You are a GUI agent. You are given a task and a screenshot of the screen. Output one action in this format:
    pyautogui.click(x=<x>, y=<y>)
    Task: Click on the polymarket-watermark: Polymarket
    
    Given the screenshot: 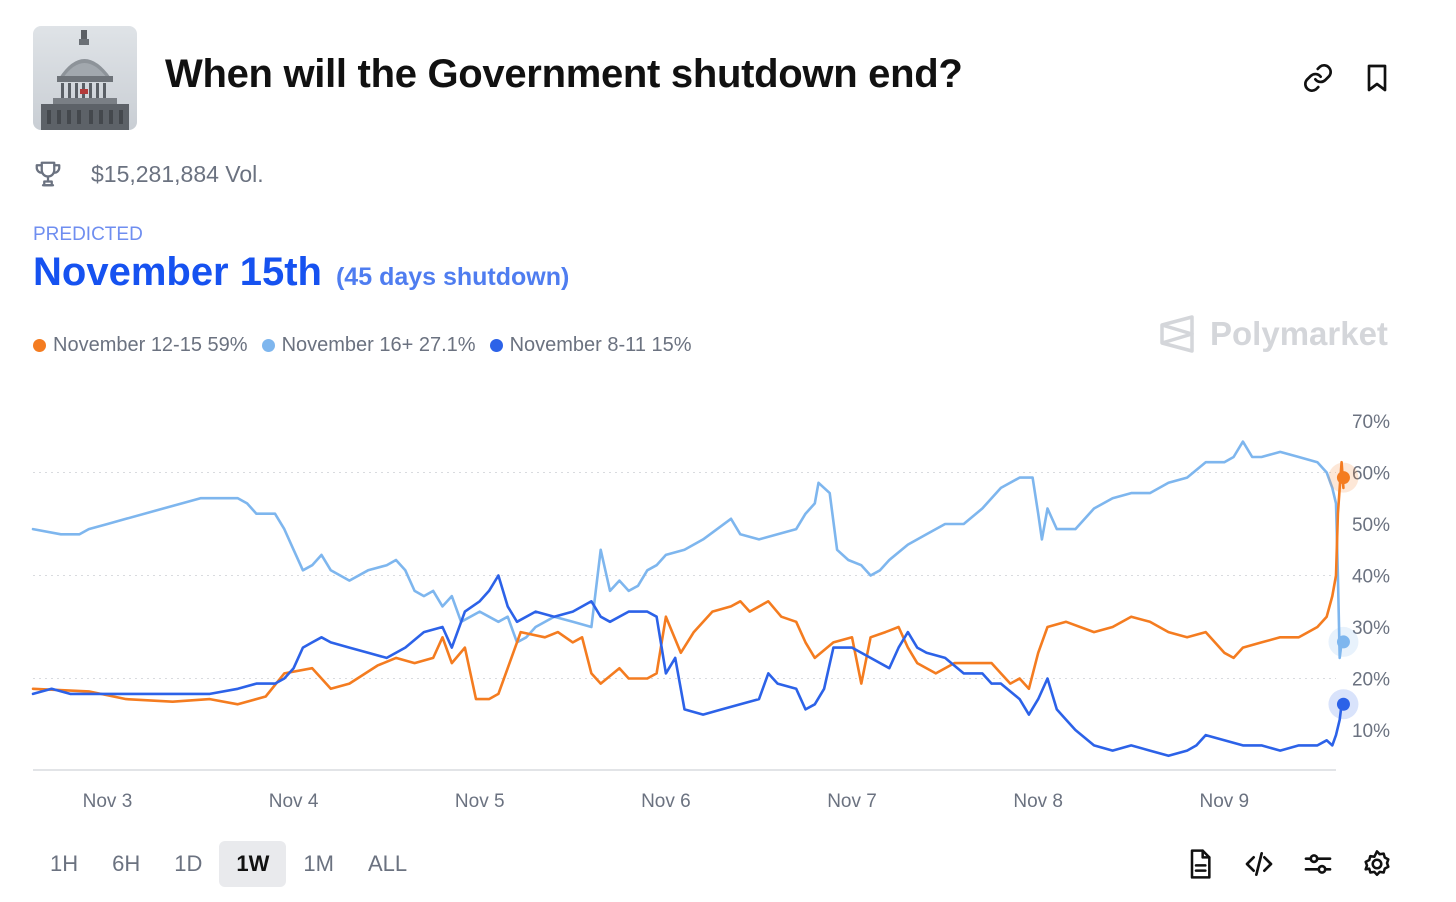 What is the action you would take?
    pyautogui.click(x=1273, y=334)
    